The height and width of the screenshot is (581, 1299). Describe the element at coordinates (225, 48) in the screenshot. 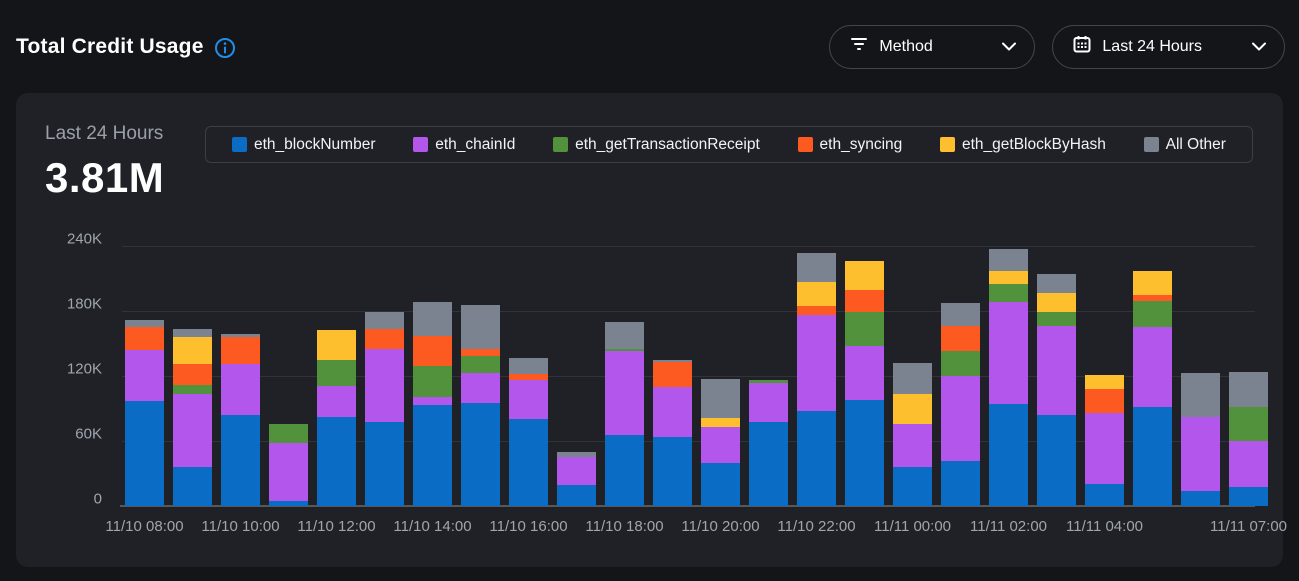

I see `info-icon` at that location.